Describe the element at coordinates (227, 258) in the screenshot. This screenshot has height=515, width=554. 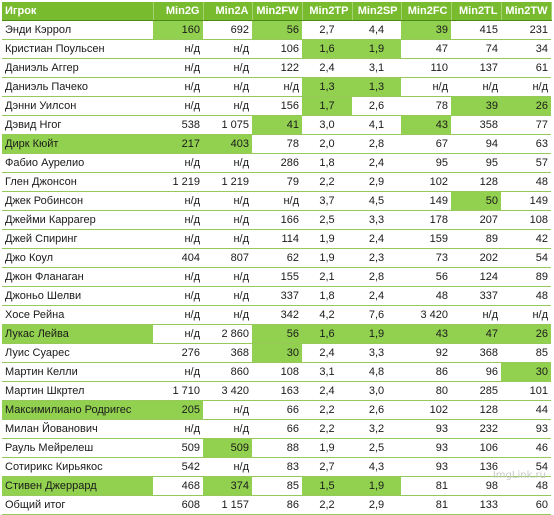
I see `stat-cell: 807` at that location.